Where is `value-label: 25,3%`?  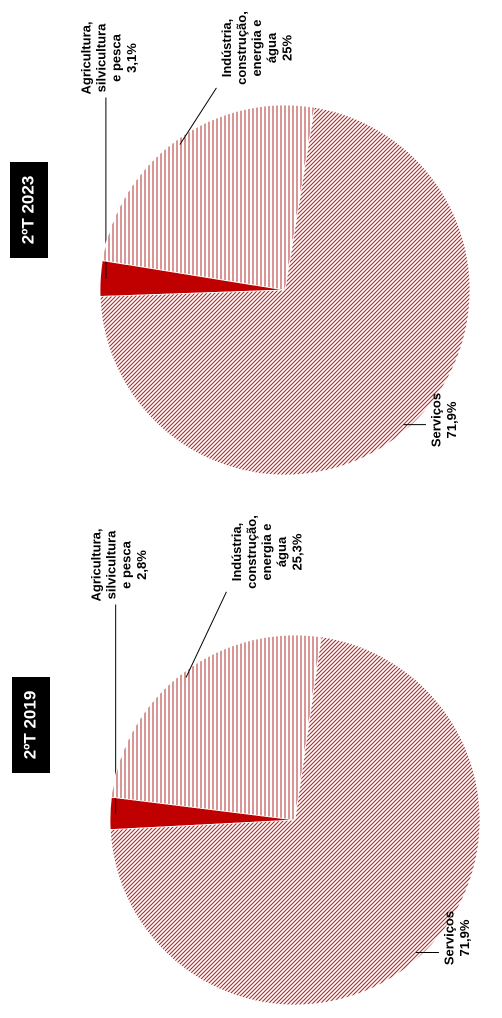
value-label: 25,3% is located at coordinates (296, 551).